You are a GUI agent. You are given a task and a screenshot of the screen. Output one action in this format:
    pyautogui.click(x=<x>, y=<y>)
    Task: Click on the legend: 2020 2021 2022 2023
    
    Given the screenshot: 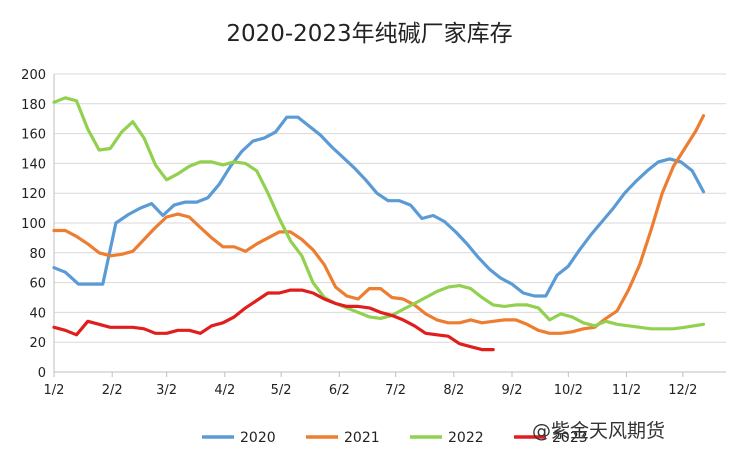 What is the action you would take?
    pyautogui.click(x=395, y=438)
    